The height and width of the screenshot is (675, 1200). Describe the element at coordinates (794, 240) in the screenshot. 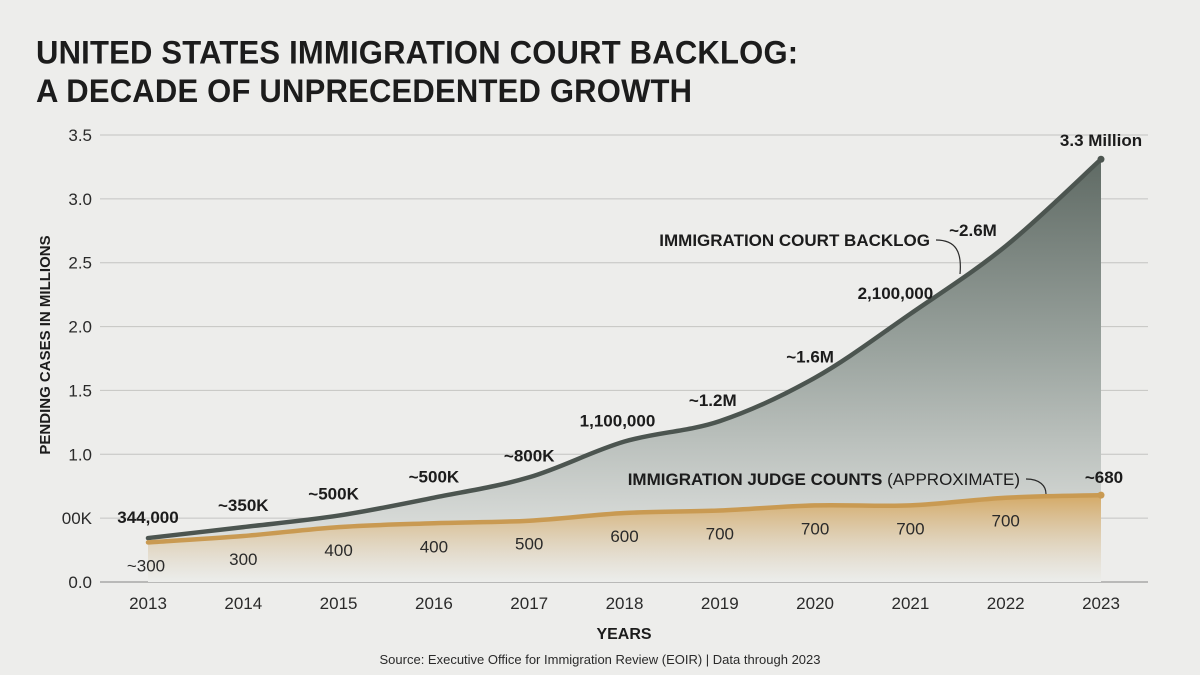

I see `backlog-series-label: IMMIGRATION COURT BACKLOG` at that location.